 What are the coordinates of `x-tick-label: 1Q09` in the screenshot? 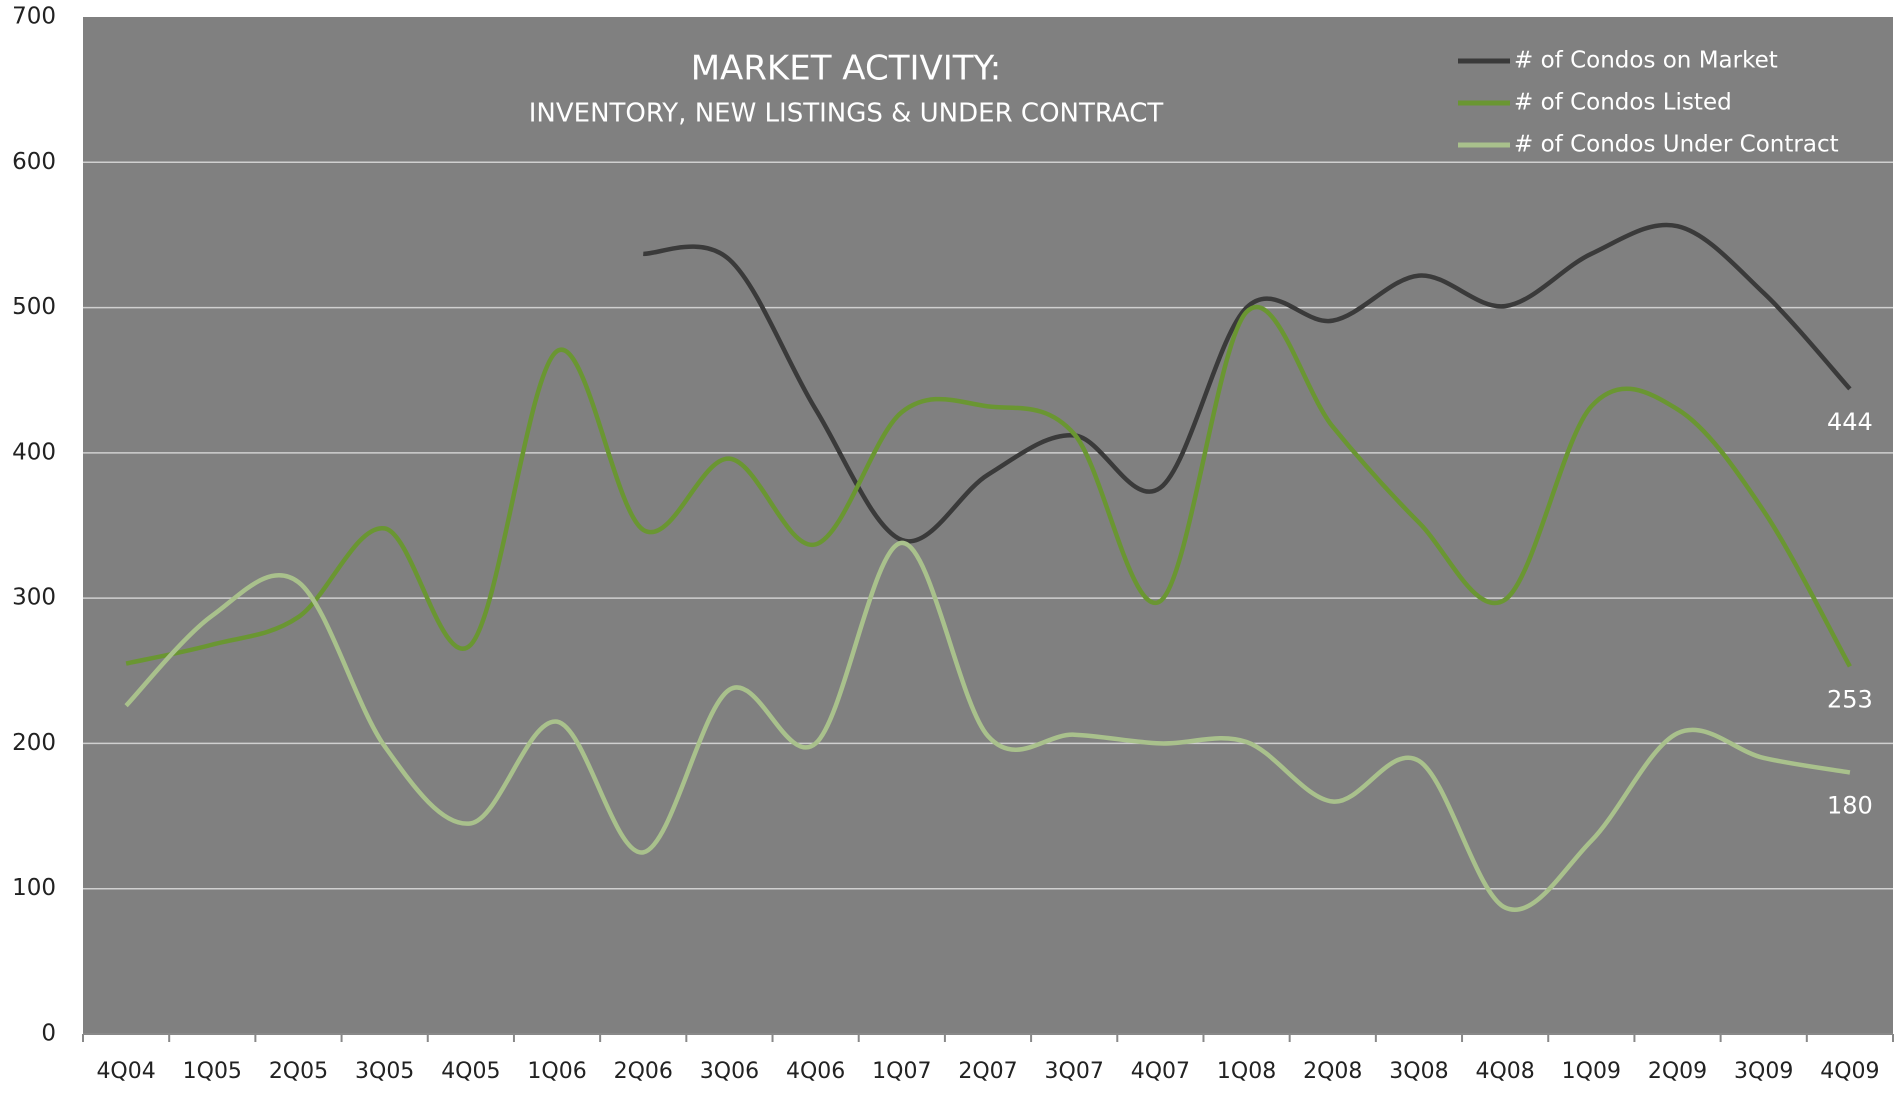 It's located at (1591, 1071).